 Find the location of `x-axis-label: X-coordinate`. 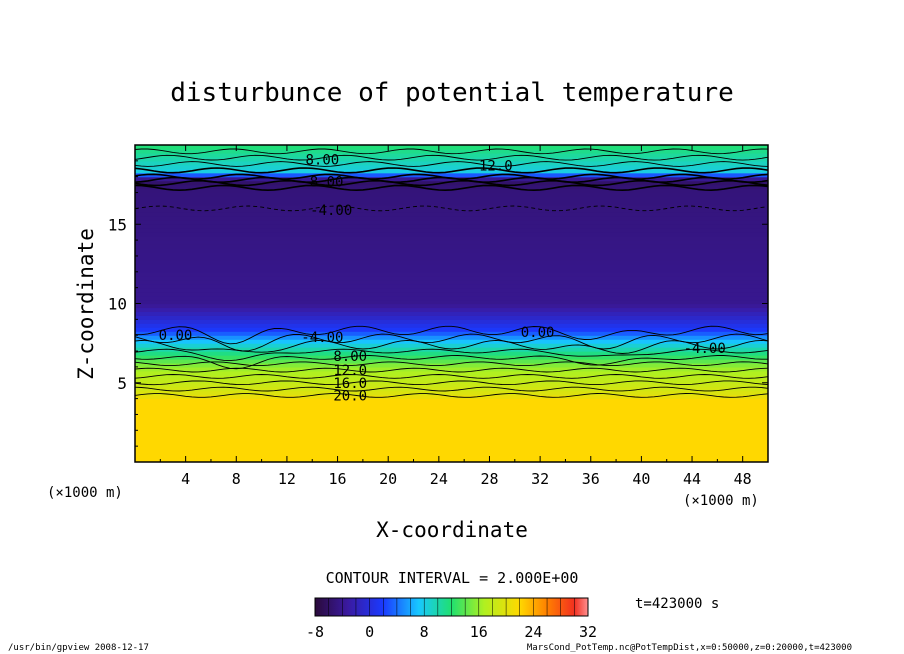

x-axis-label: X-coordinate is located at coordinates (452, 530).